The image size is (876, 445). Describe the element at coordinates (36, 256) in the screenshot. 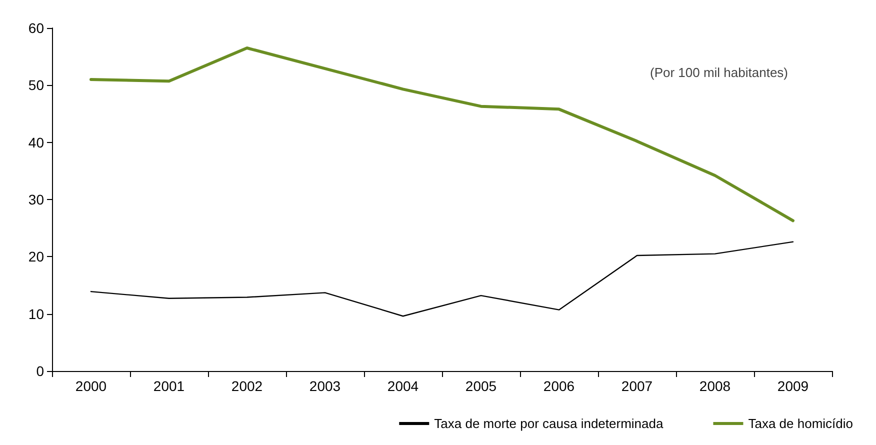

I see `y-tick-label: 20` at that location.